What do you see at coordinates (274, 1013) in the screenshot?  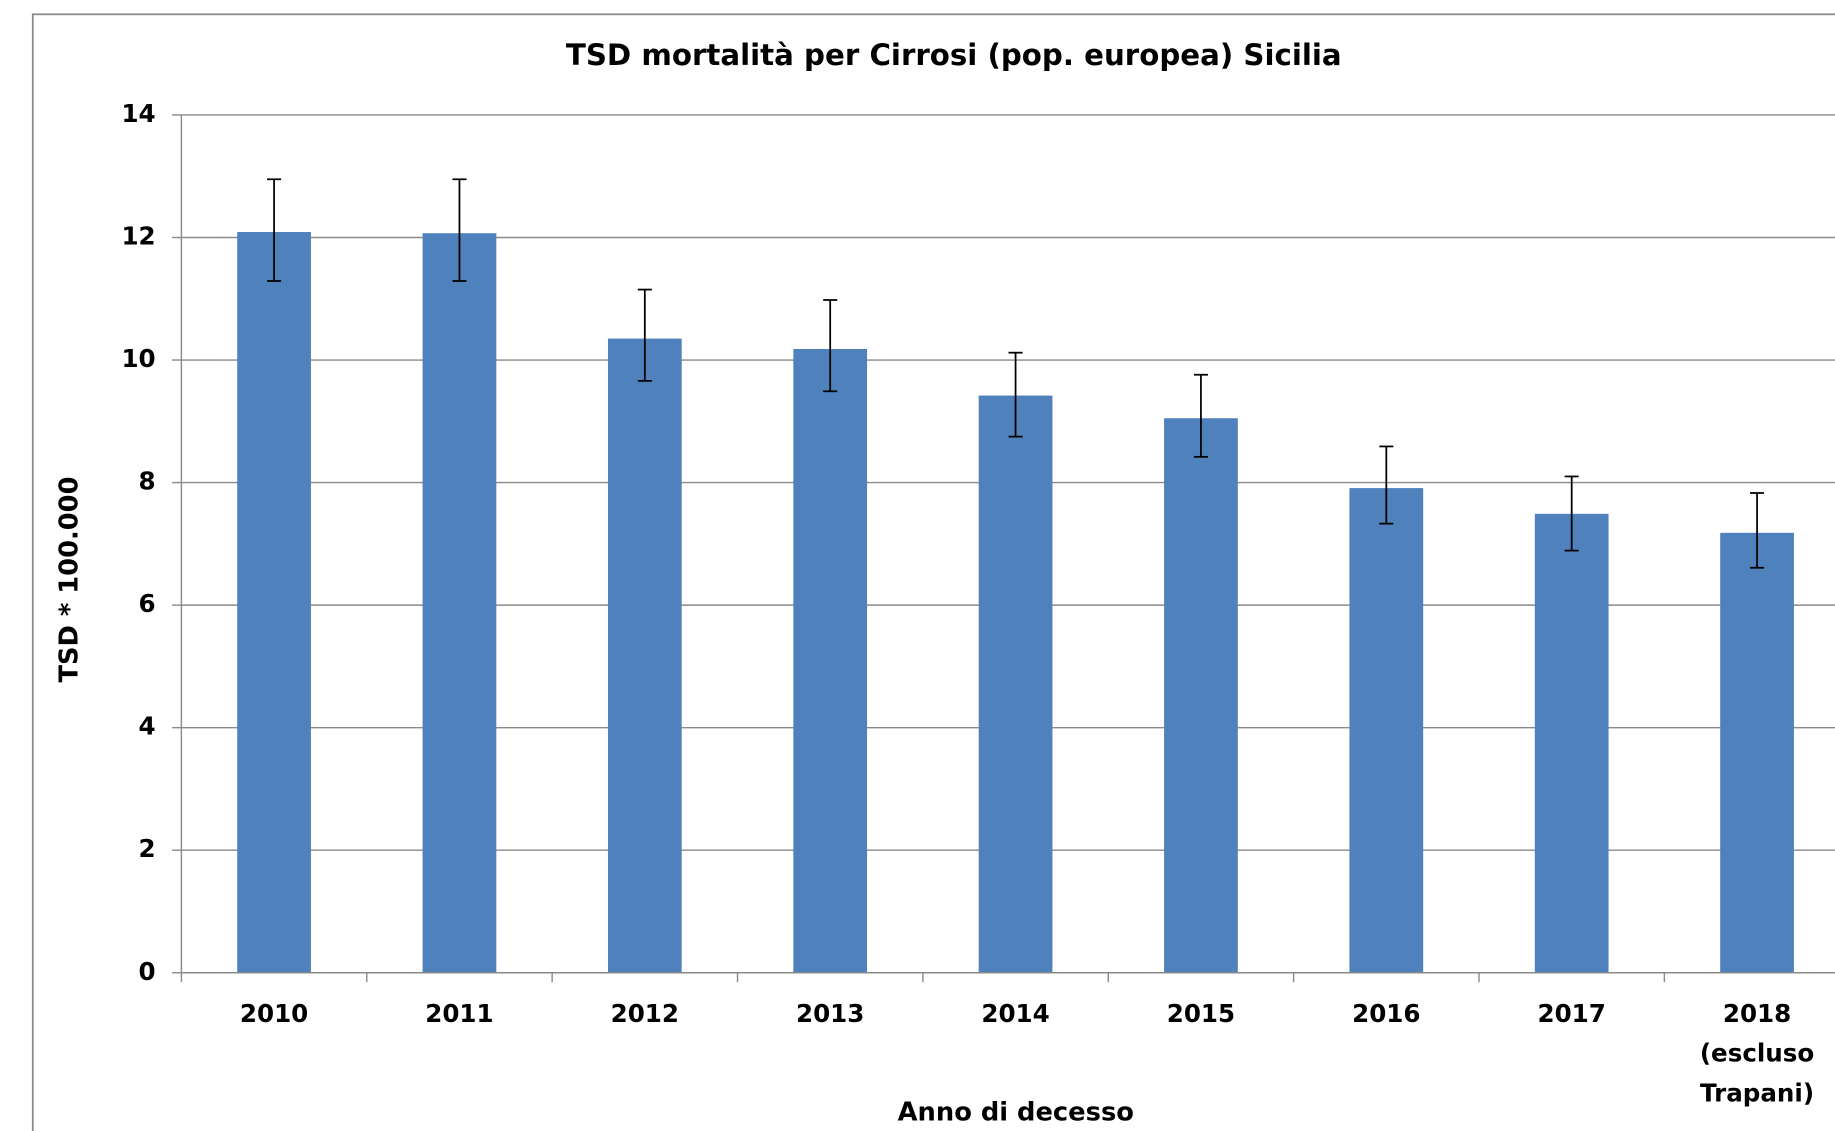 I see `x-tick-label: 2010` at bounding box center [274, 1013].